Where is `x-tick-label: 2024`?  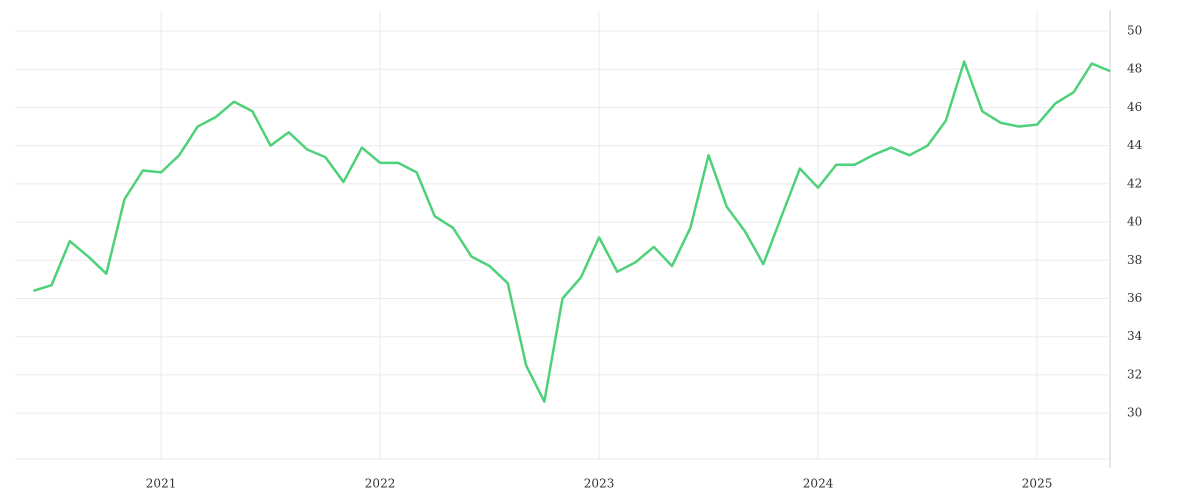
x-tick-label: 2024 is located at coordinates (818, 484).